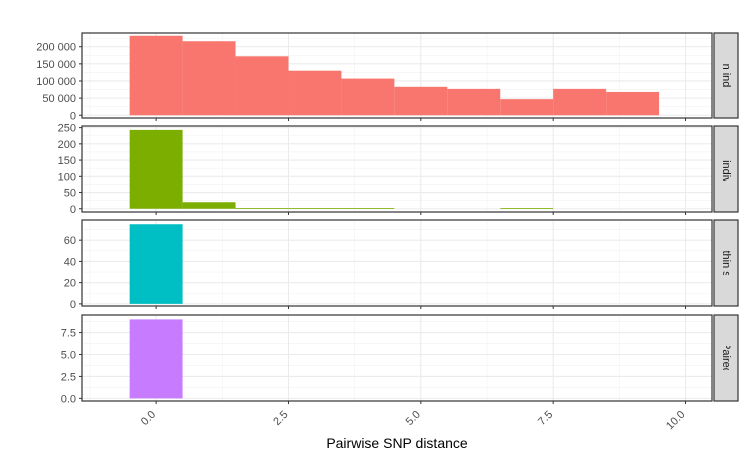 Image resolution: width=745 pixels, height=465 pixels. I want to click on x-axis-title: Pairwise SNP distance, so click(397, 443).